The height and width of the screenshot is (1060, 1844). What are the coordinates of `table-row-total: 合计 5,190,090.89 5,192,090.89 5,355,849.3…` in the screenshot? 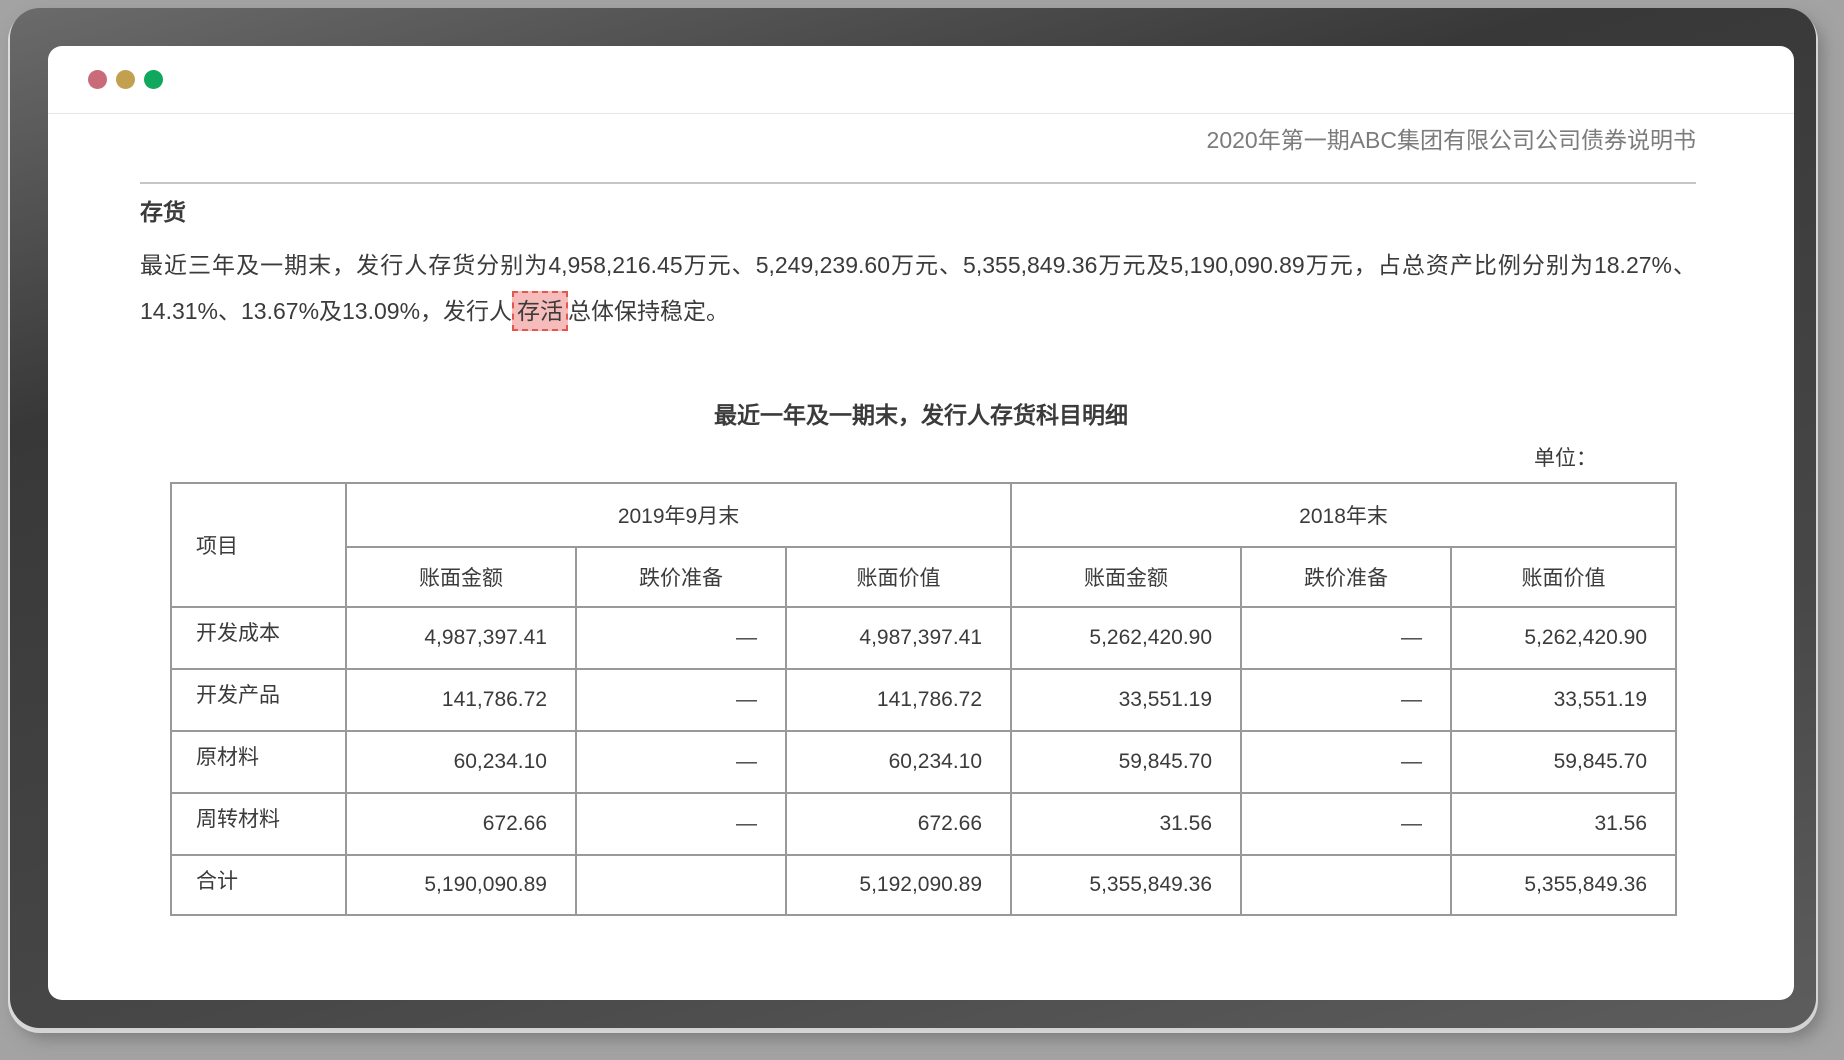 It's located at (924, 885).